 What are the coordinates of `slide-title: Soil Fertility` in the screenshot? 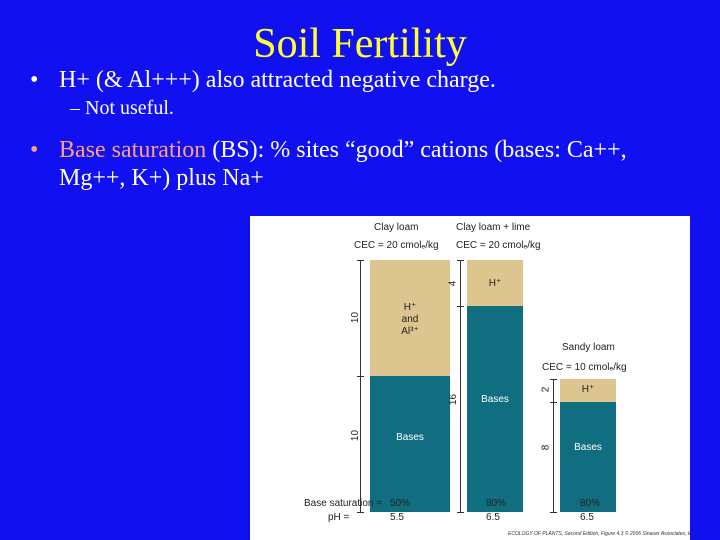 It's located at (360, 44).